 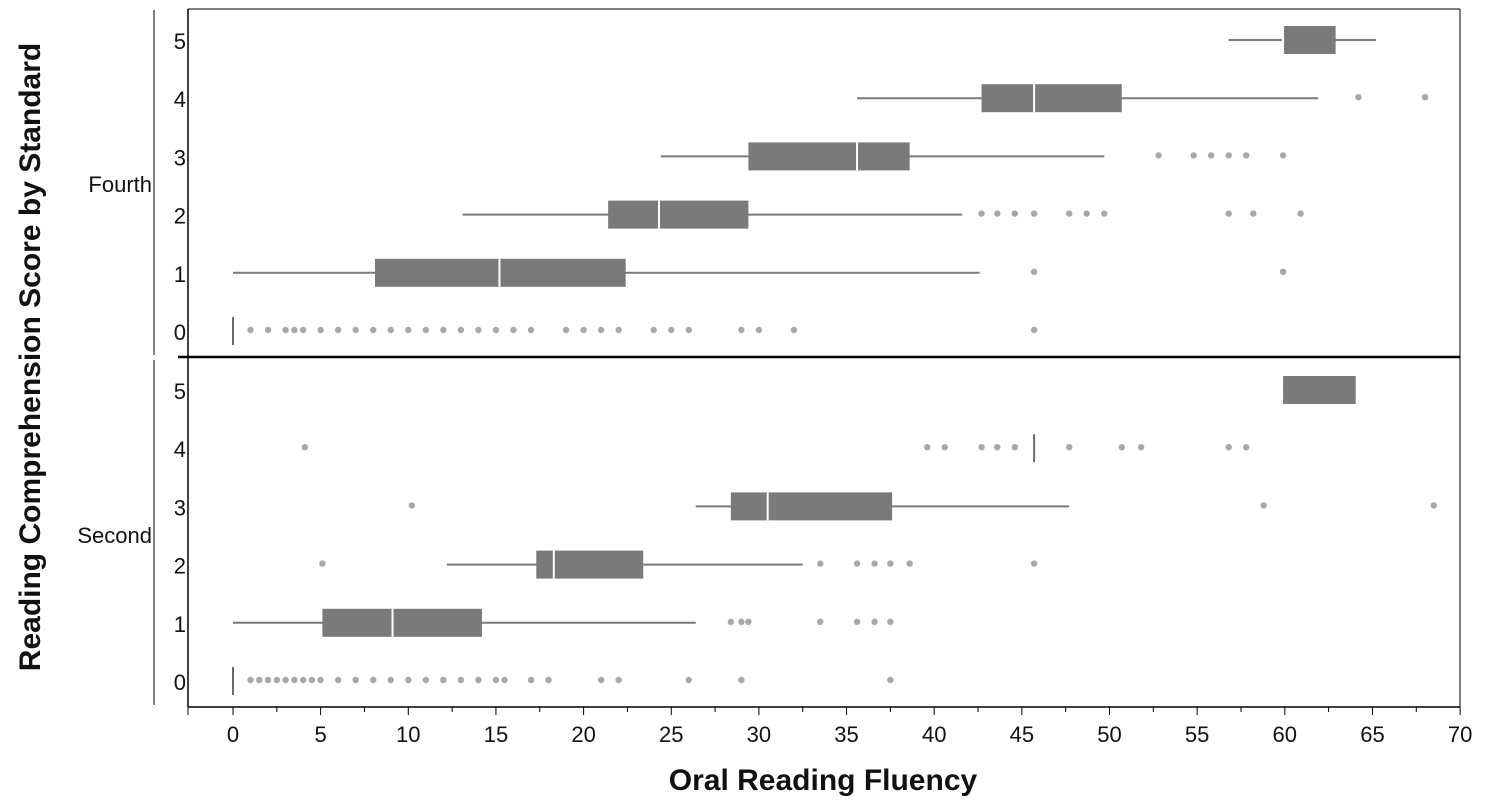 I want to click on x-tick-label: 10, so click(x=408, y=734).